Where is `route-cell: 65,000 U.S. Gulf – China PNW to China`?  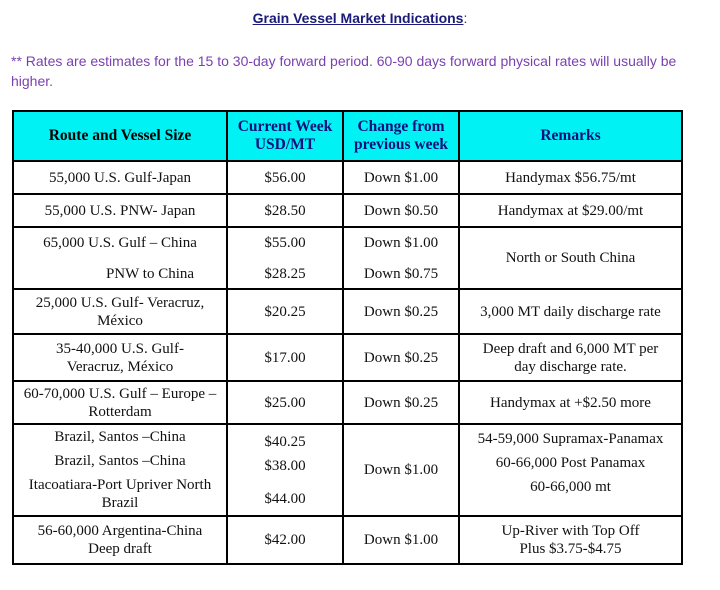
route-cell: 65,000 U.S. Gulf – China PNW to China is located at coordinates (120, 258).